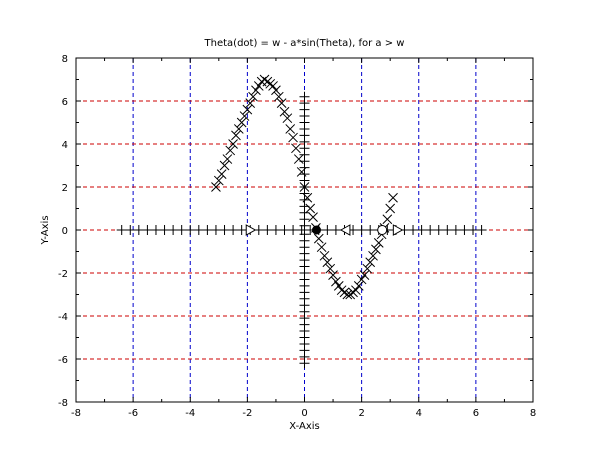 This screenshot has width=610, height=460. What do you see at coordinates (63, 360) in the screenshot?
I see `y-tick-label: -6` at bounding box center [63, 360].